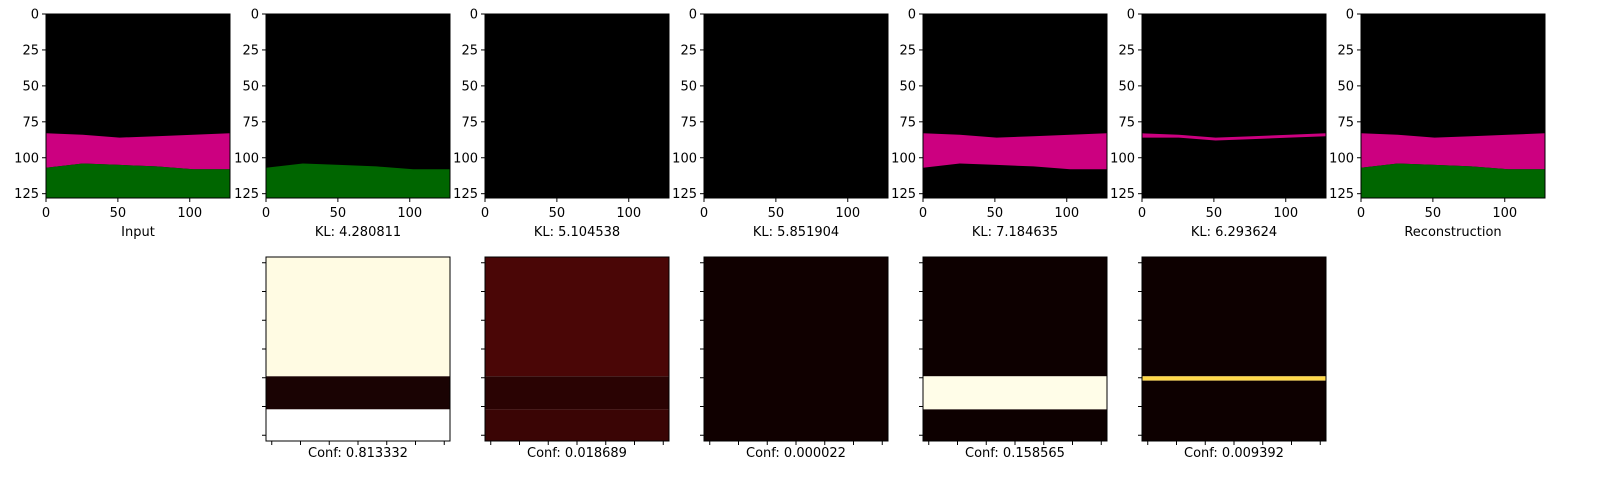  I want to click on bottom-panel-1: Conf: 0.018689, so click(575, 358).